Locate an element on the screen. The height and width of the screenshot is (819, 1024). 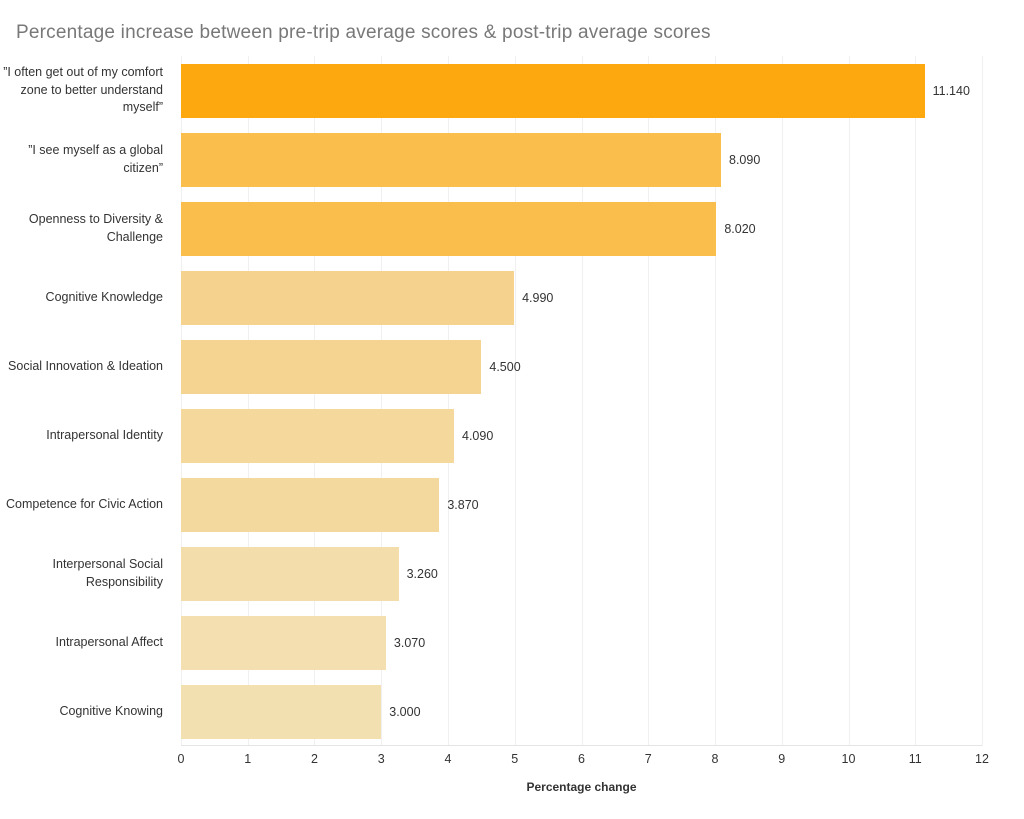
bar-row: 4.090 is located at coordinates (581, 435).